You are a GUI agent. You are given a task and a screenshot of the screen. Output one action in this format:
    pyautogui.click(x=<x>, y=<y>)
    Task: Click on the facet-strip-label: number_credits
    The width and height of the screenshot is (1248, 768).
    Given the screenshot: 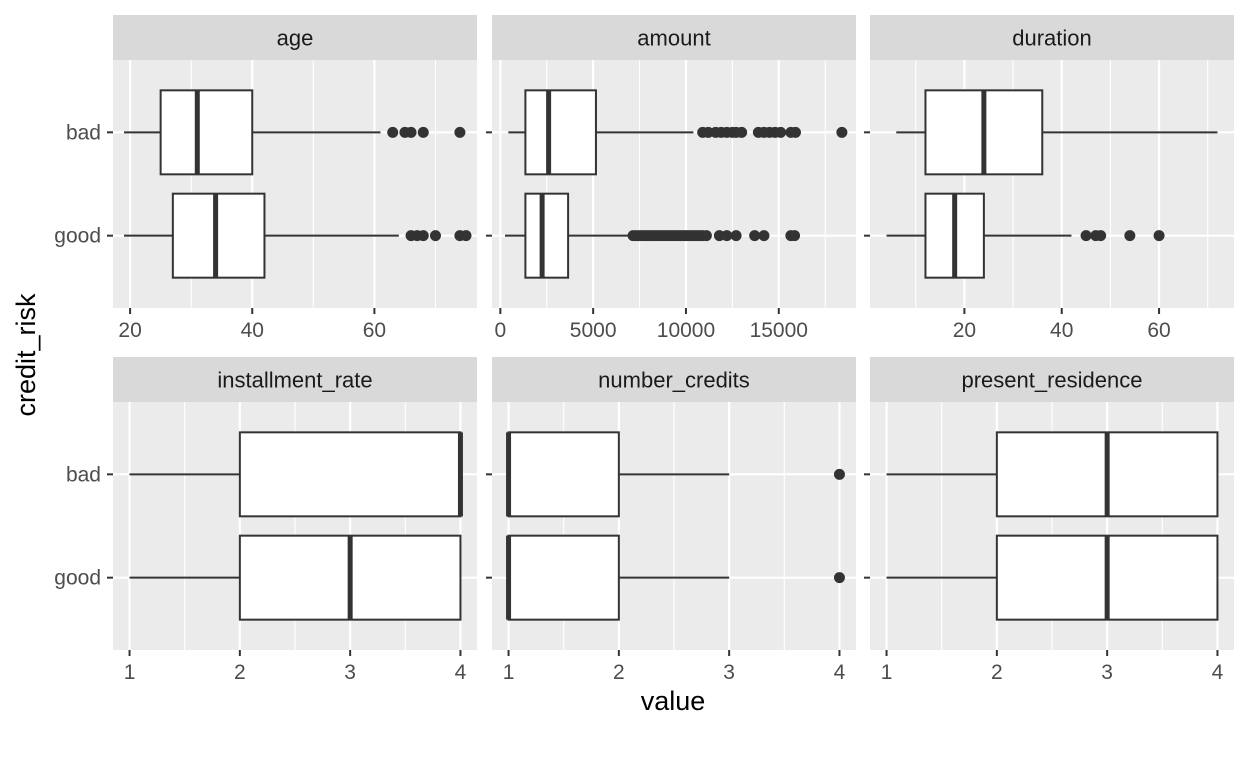 What is the action you would take?
    pyautogui.click(x=674, y=380)
    